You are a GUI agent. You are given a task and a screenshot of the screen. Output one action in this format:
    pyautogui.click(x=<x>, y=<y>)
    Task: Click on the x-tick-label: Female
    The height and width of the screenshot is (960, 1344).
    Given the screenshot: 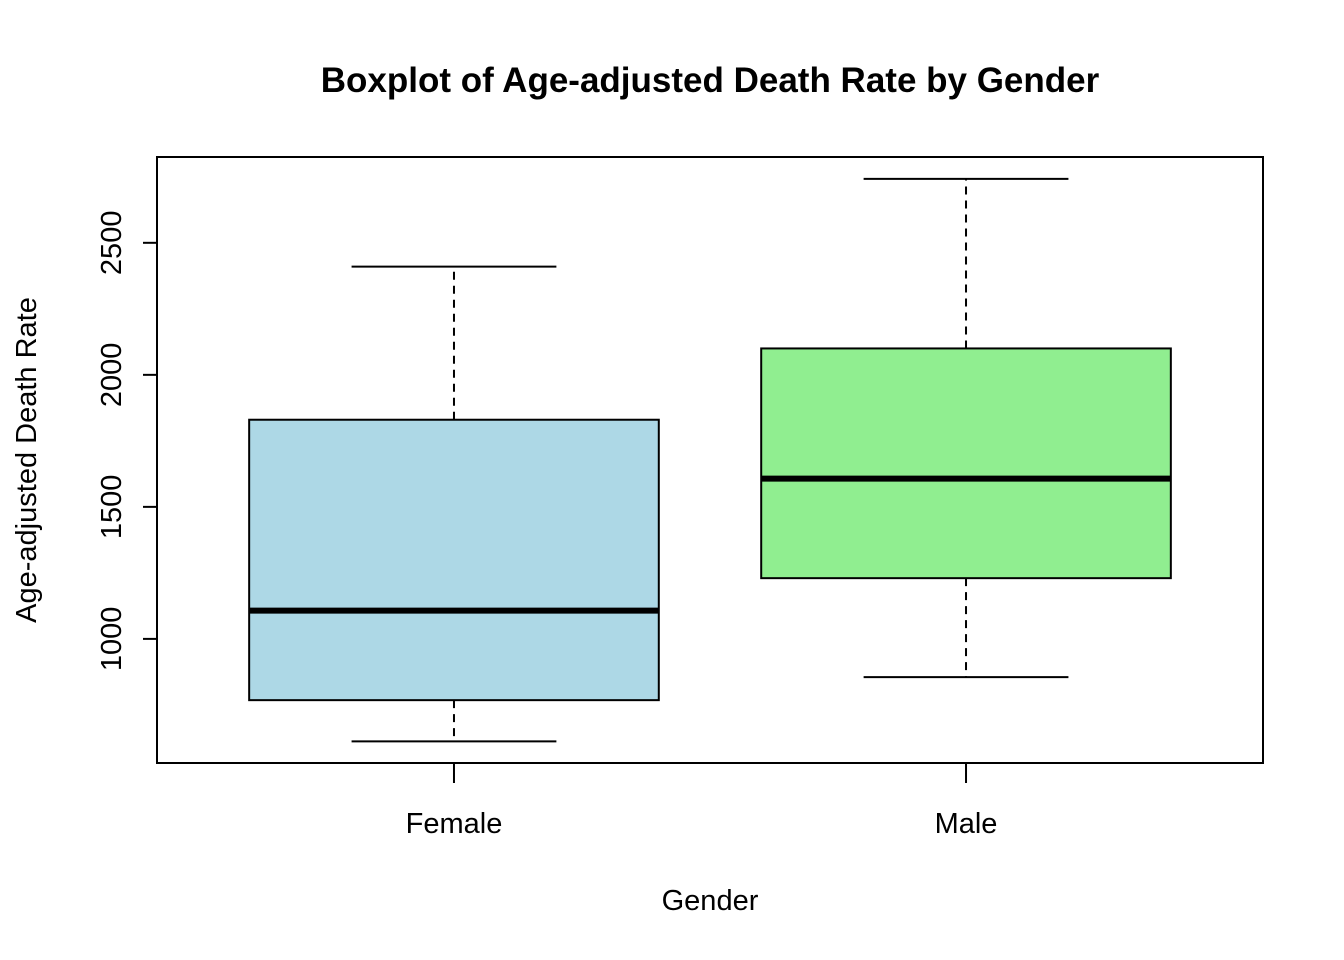 What is the action you would take?
    pyautogui.click(x=454, y=824)
    